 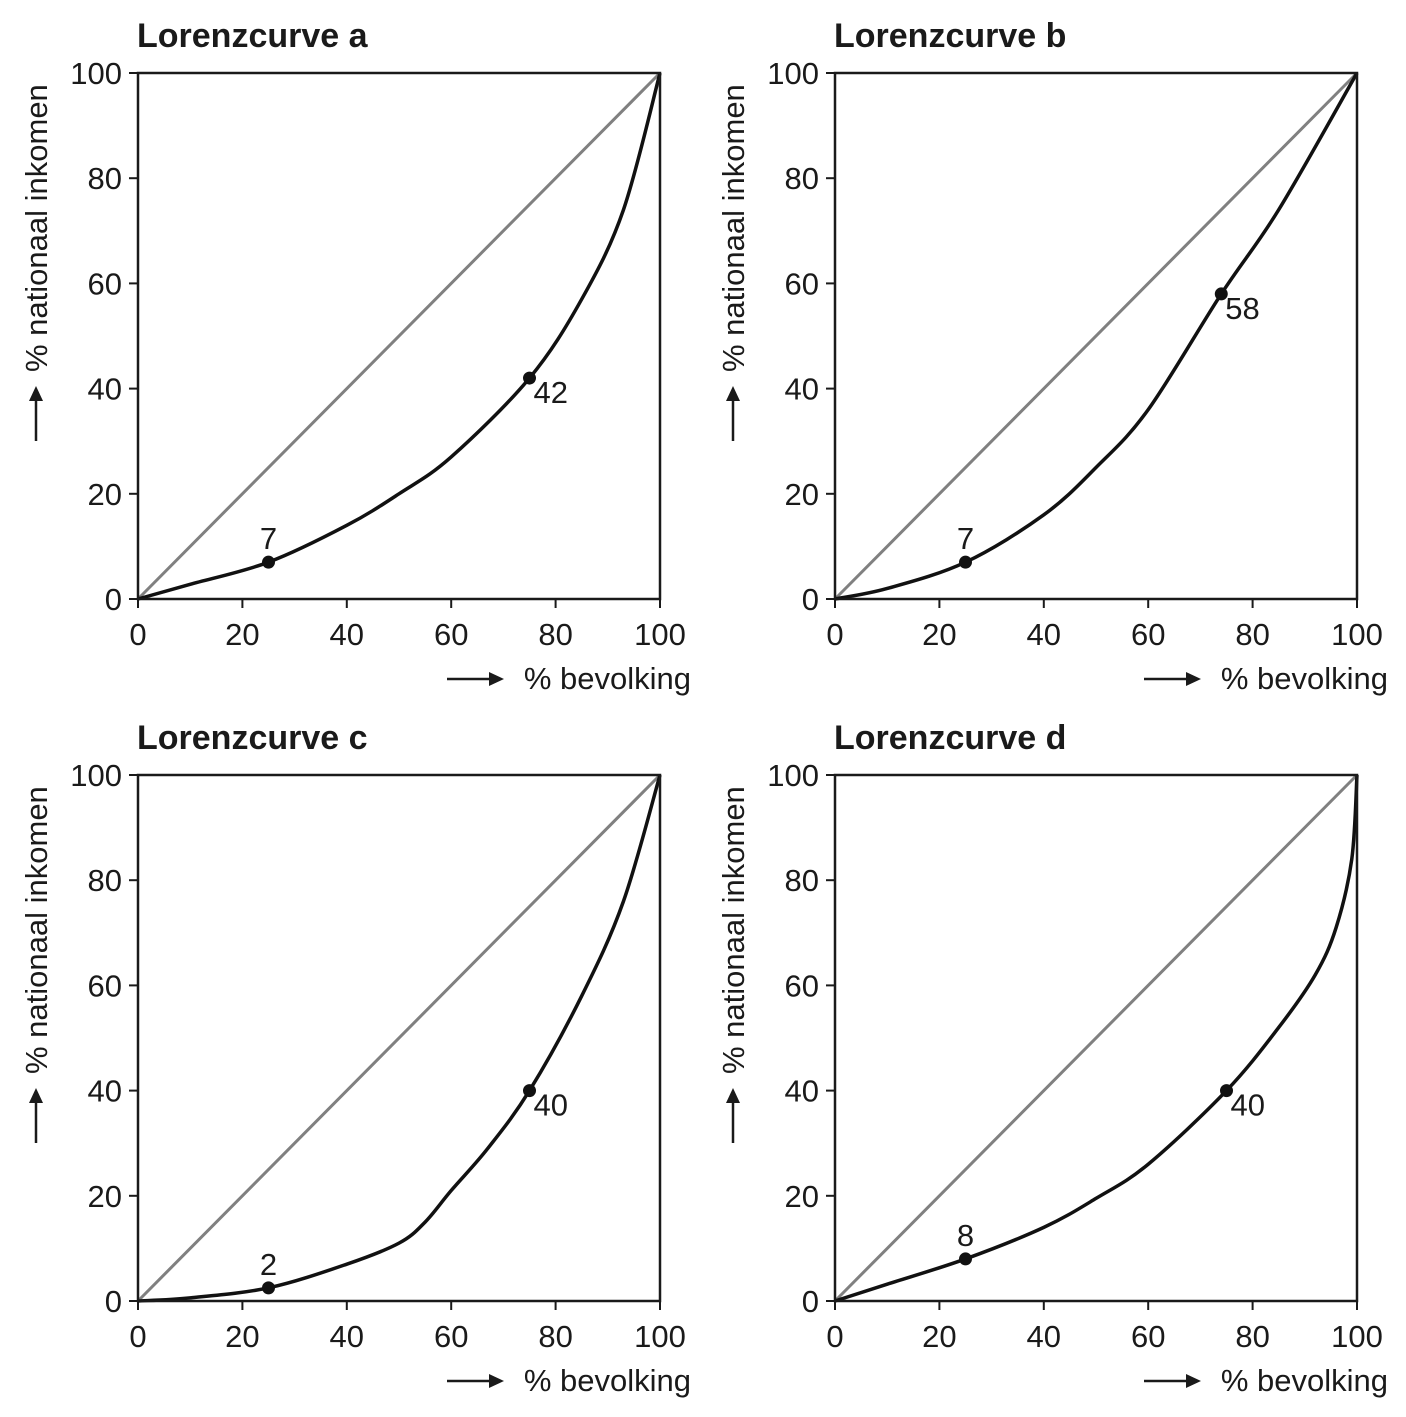 I want to click on chart-c-xtick-label: 0, so click(x=137, y=1336).